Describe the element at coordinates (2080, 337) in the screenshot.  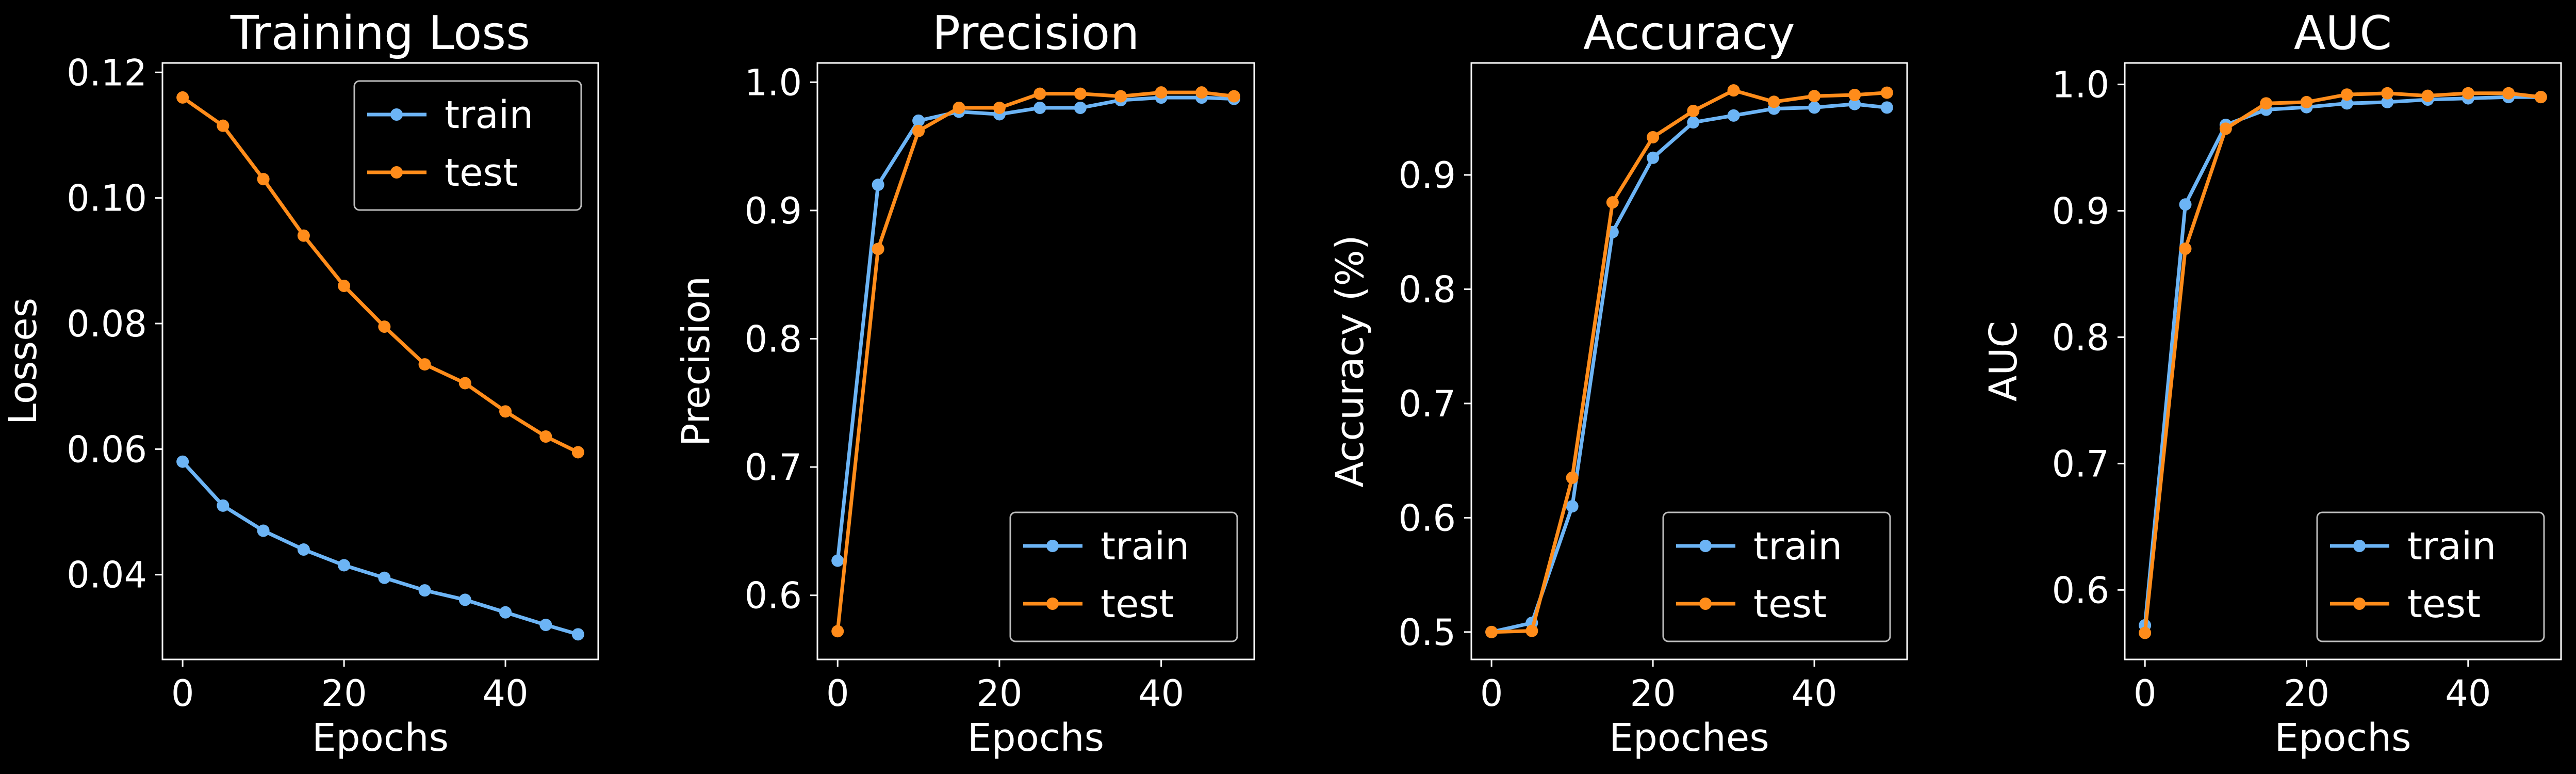
I see `y-tick-label: 0.8` at that location.